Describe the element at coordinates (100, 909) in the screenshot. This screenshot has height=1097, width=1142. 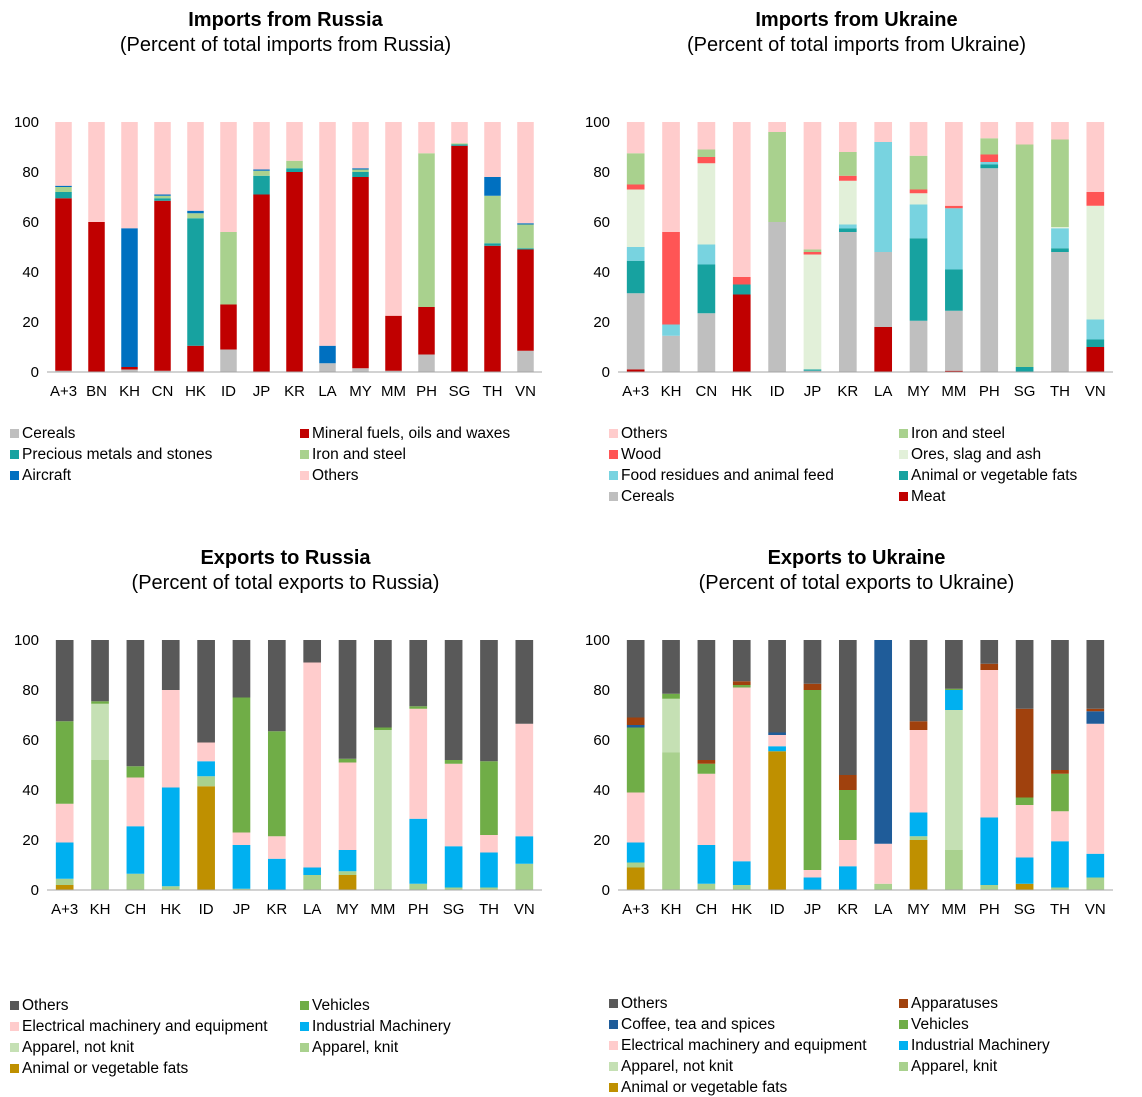
I see `x-tick-label: KH` at that location.